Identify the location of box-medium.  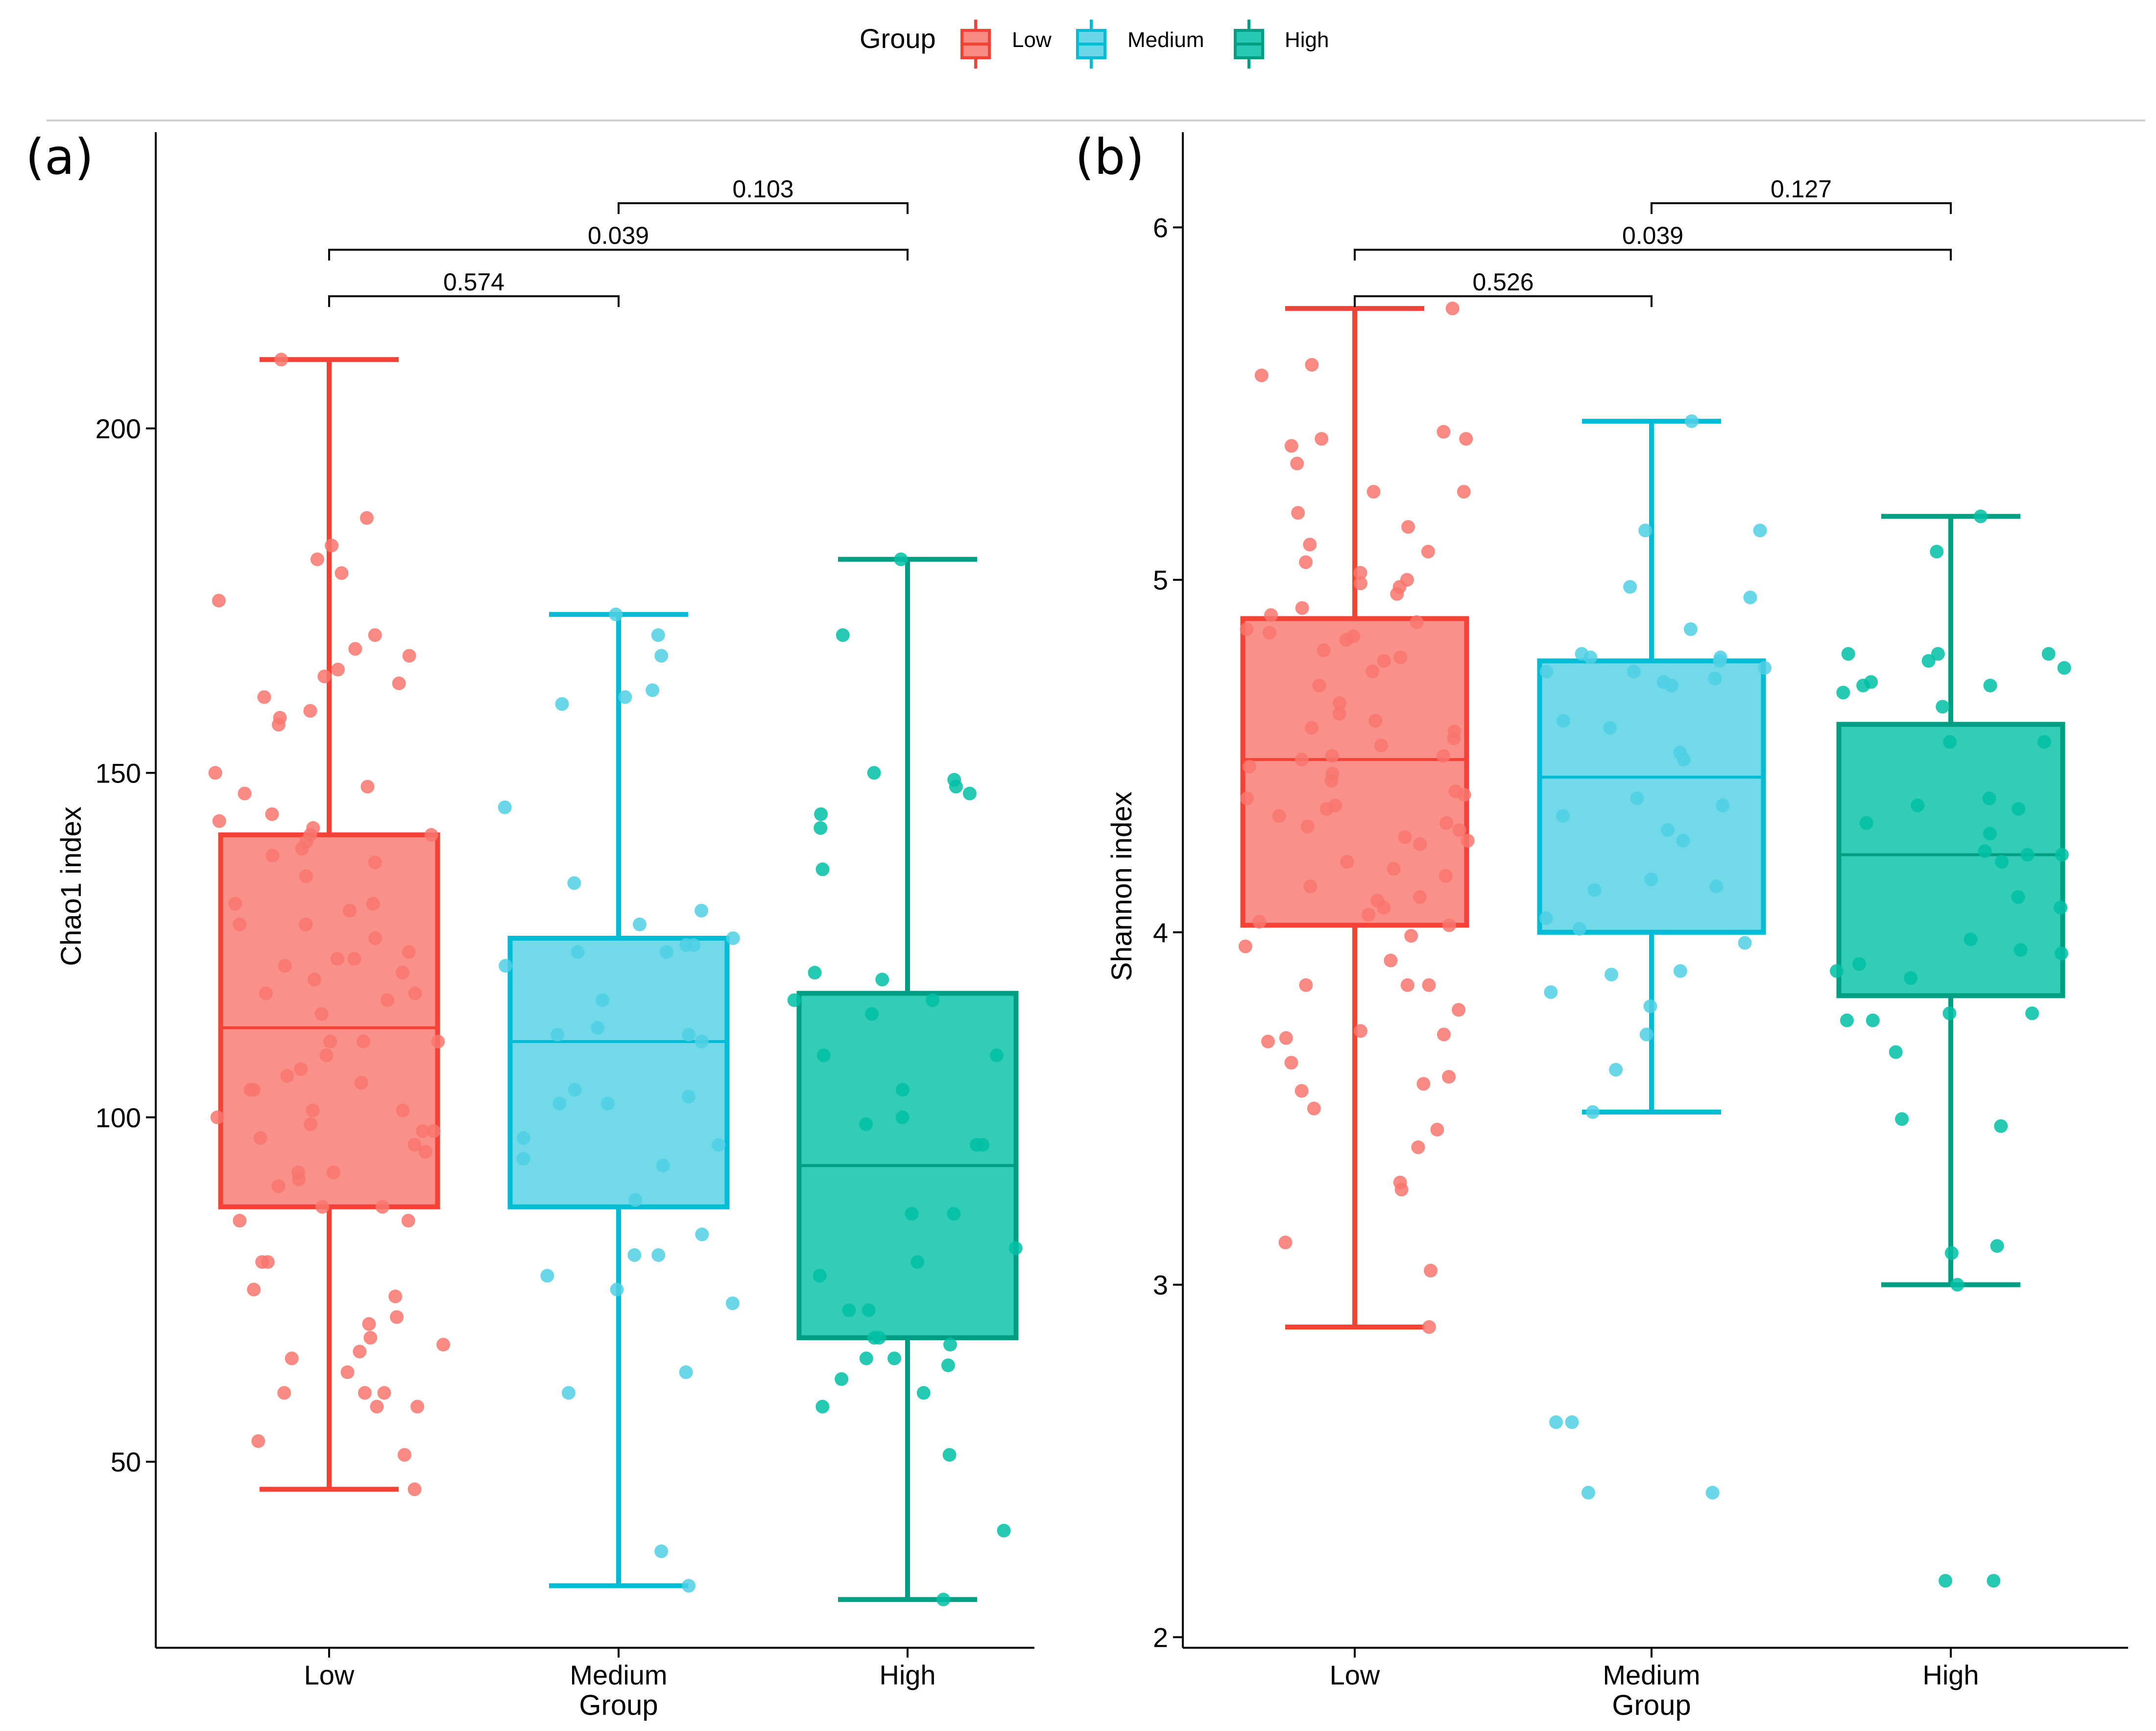
(618, 1100).